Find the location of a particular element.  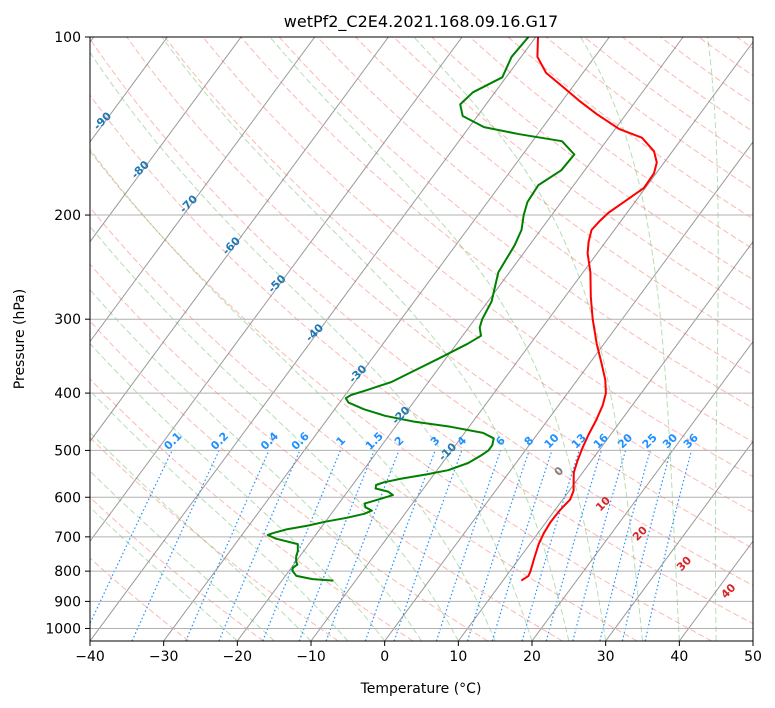

y-tick-label: 1000 is located at coordinates (63, 629).